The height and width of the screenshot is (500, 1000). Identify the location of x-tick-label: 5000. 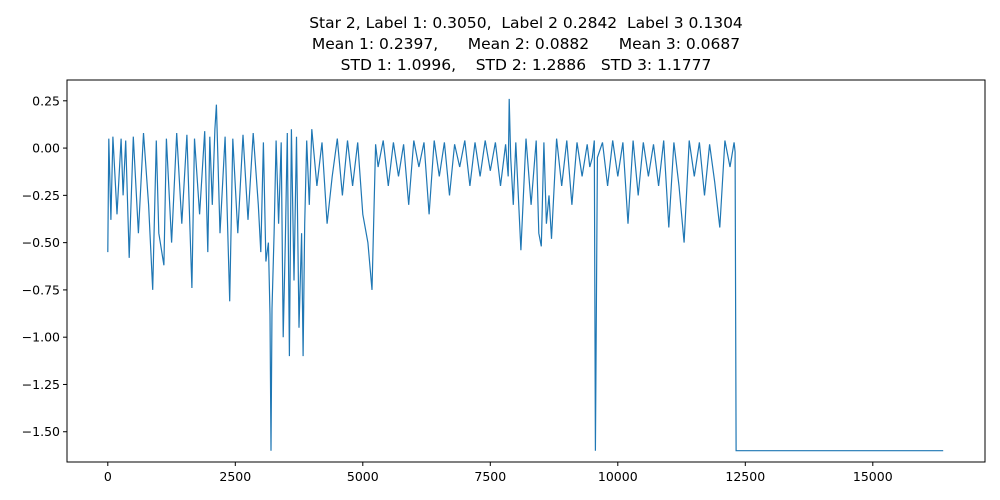
(363, 476).